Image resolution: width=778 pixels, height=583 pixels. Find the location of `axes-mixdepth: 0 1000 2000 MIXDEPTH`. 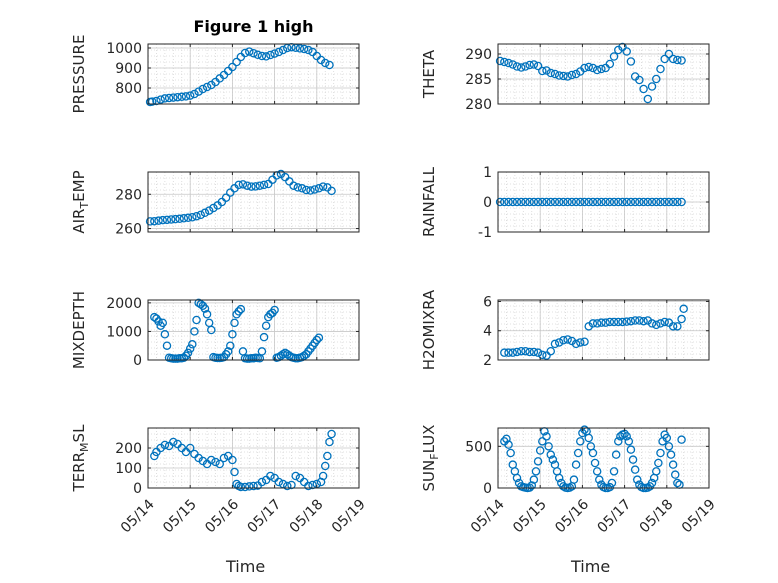

axes-mixdepth: 0 1000 2000 MIXDEPTH is located at coordinates (215, 330).